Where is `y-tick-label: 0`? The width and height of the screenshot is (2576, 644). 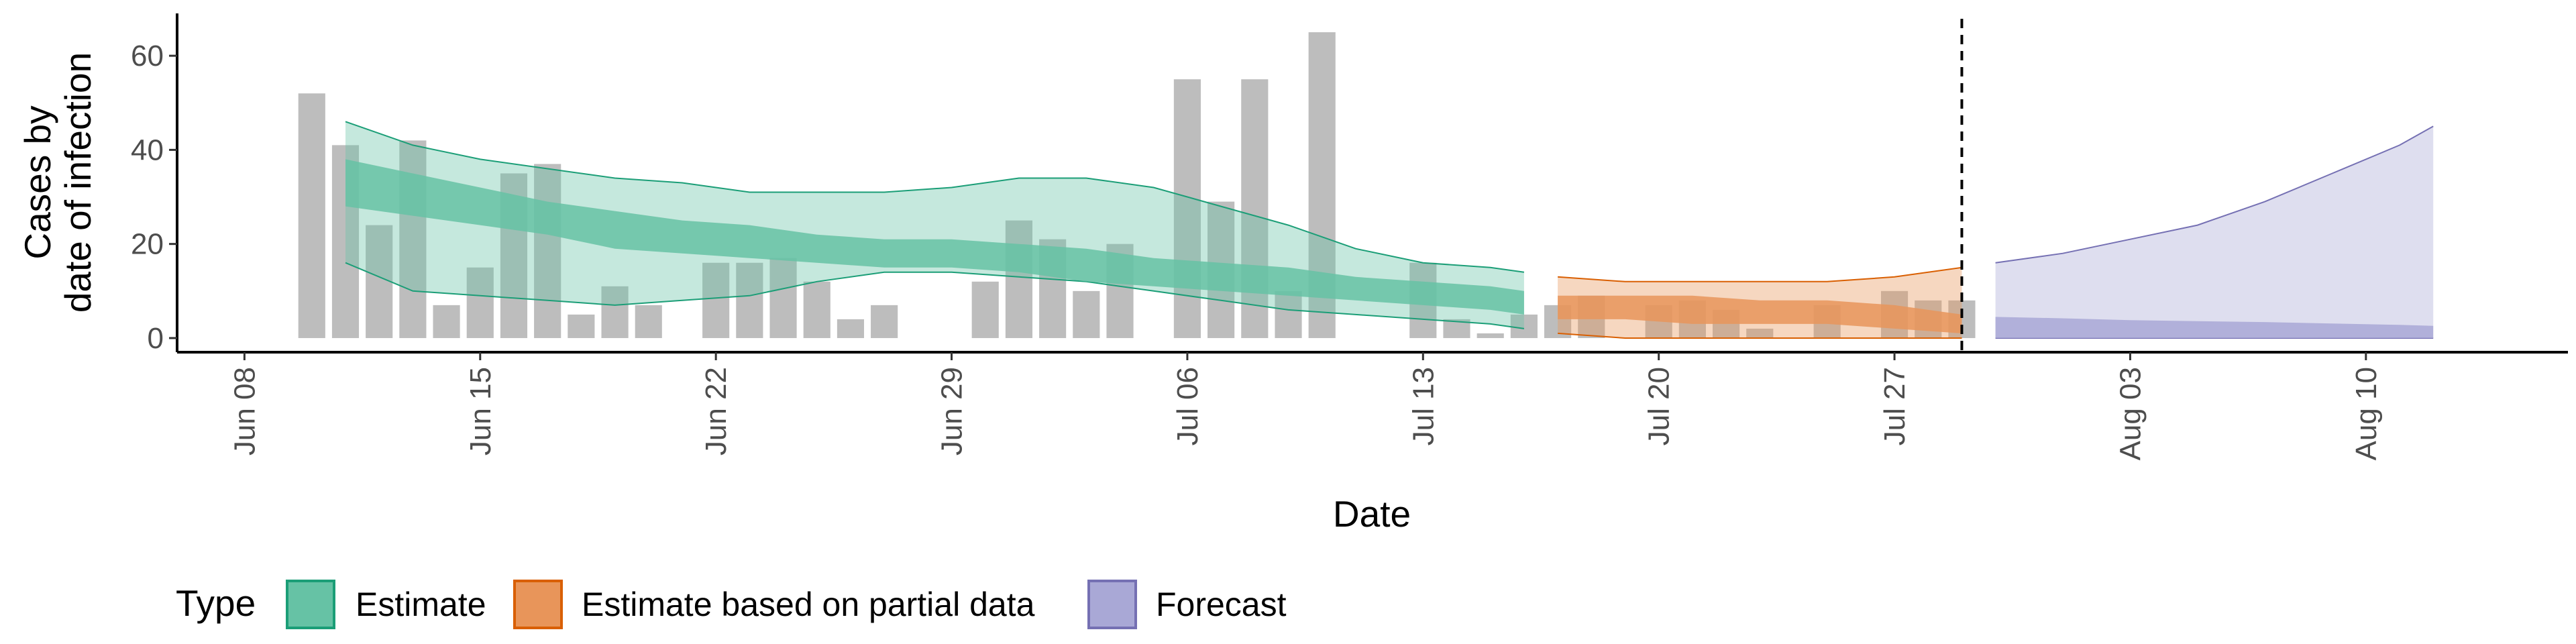 y-tick-label: 0 is located at coordinates (156, 338).